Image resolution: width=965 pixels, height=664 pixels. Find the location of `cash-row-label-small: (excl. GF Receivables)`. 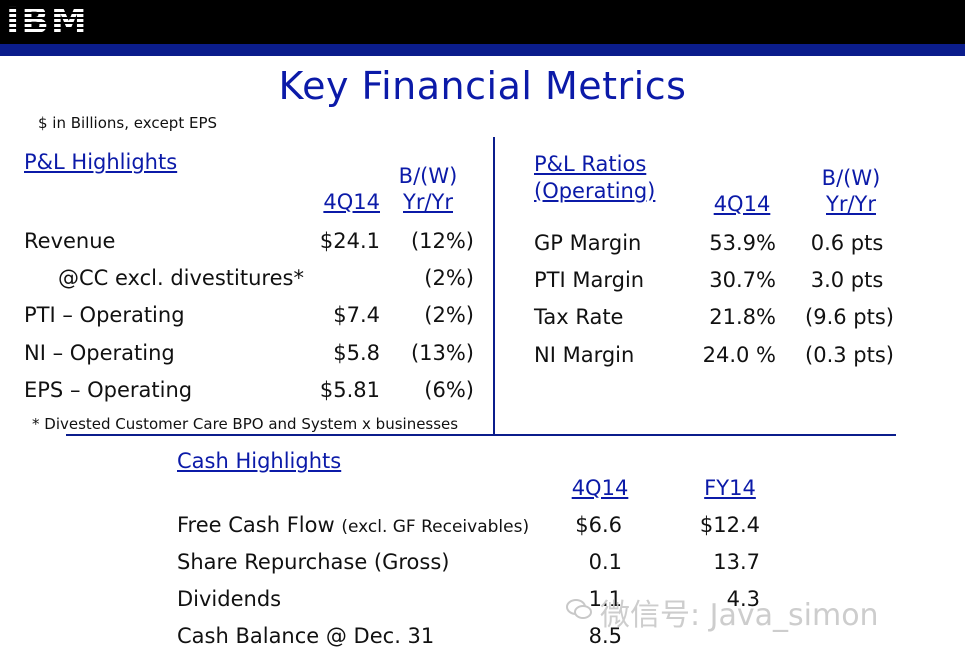

cash-row-label-small: (excl. GF Receivables) is located at coordinates (435, 527).